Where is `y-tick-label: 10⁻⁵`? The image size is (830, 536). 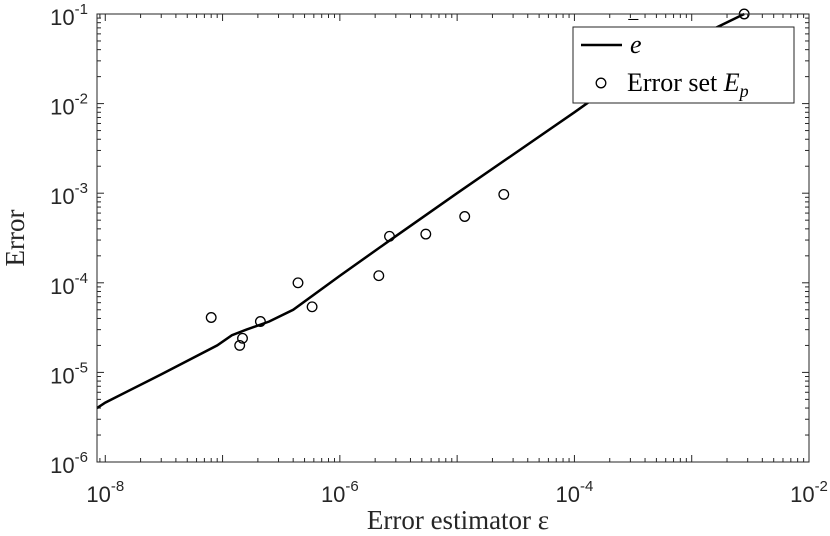 y-tick-label: 10⁻⁵ is located at coordinates (69, 373).